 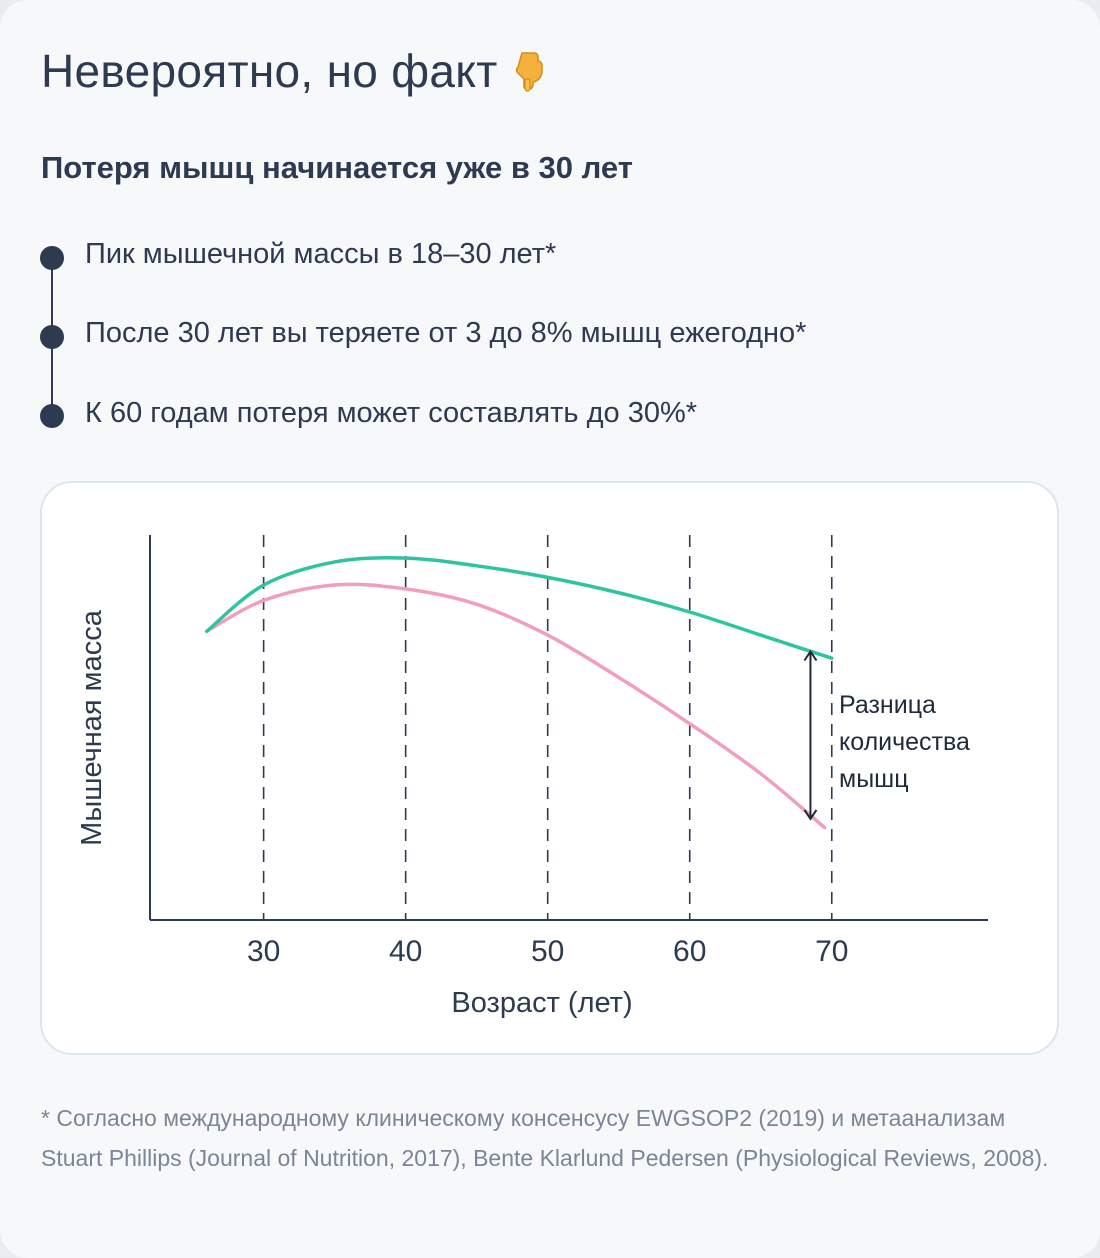 I want to click on x-axis-title: Возраст (лет), so click(x=541, y=1003).